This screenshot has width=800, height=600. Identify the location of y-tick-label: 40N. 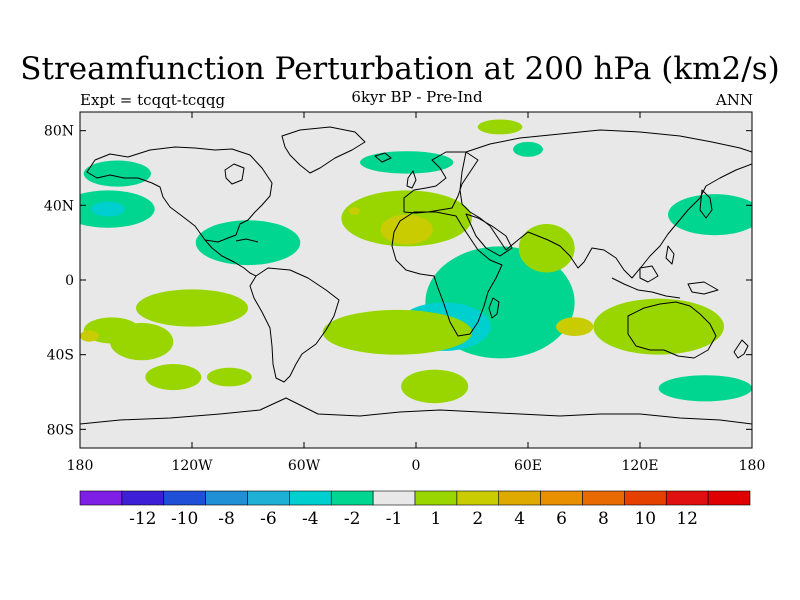
(59, 206).